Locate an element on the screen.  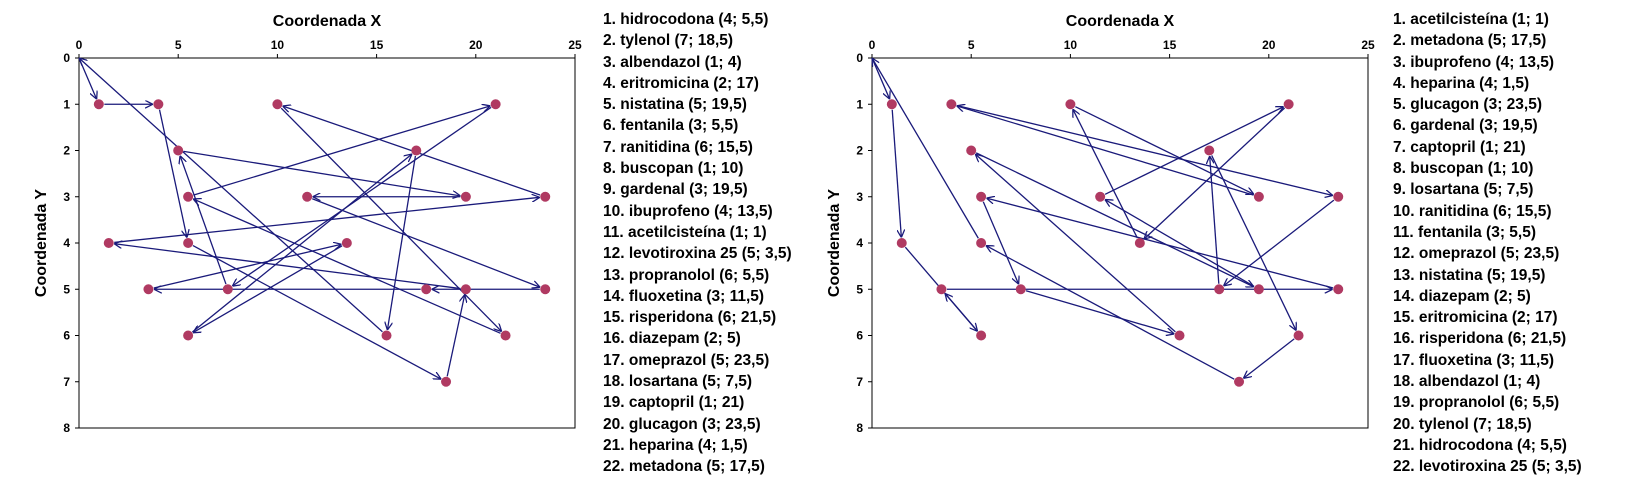
x-tick-label: 5 is located at coordinates (178, 45).